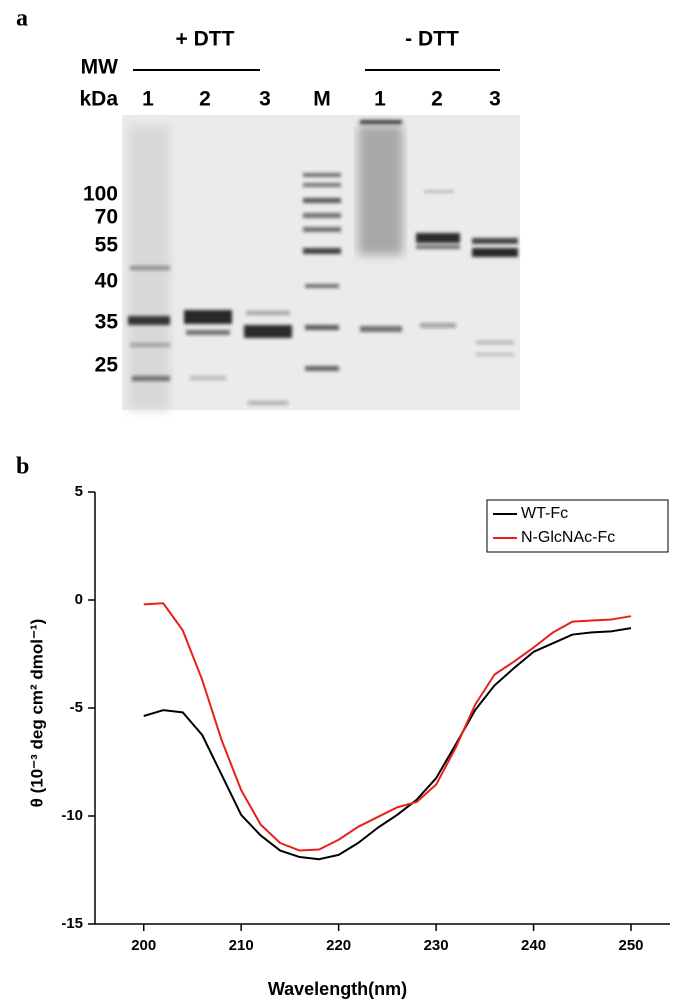 The width and height of the screenshot is (685, 1006). I want to click on mw-marker-label: 70, so click(106, 217).